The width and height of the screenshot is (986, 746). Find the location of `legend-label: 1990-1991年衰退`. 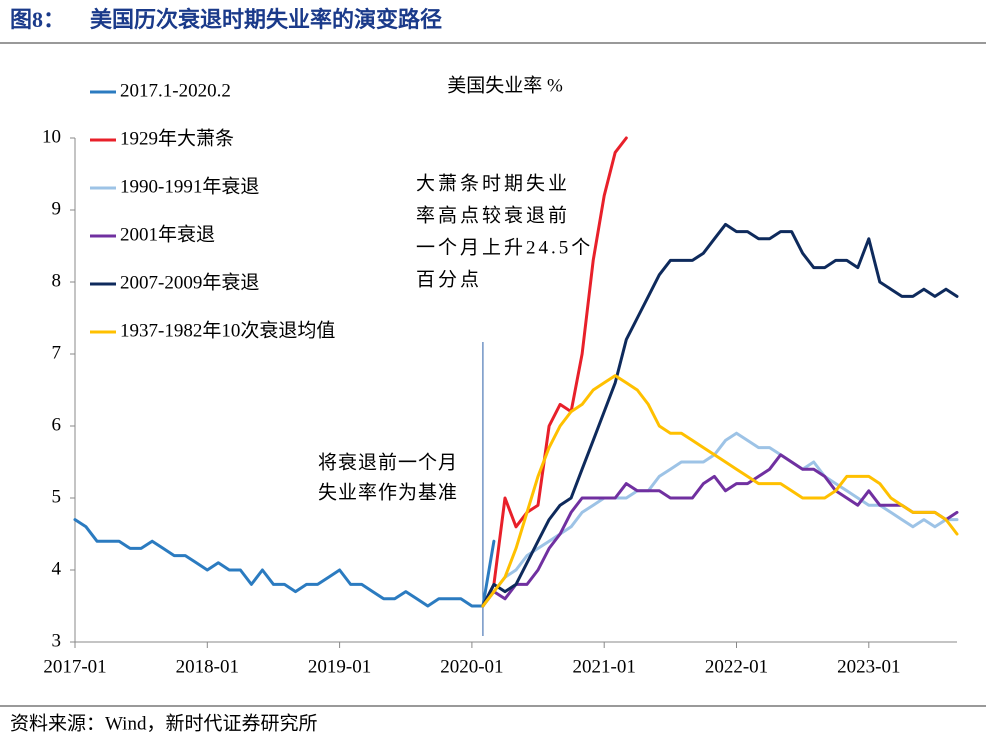

legend-label: 1990-1991年衰退 is located at coordinates (189, 186).